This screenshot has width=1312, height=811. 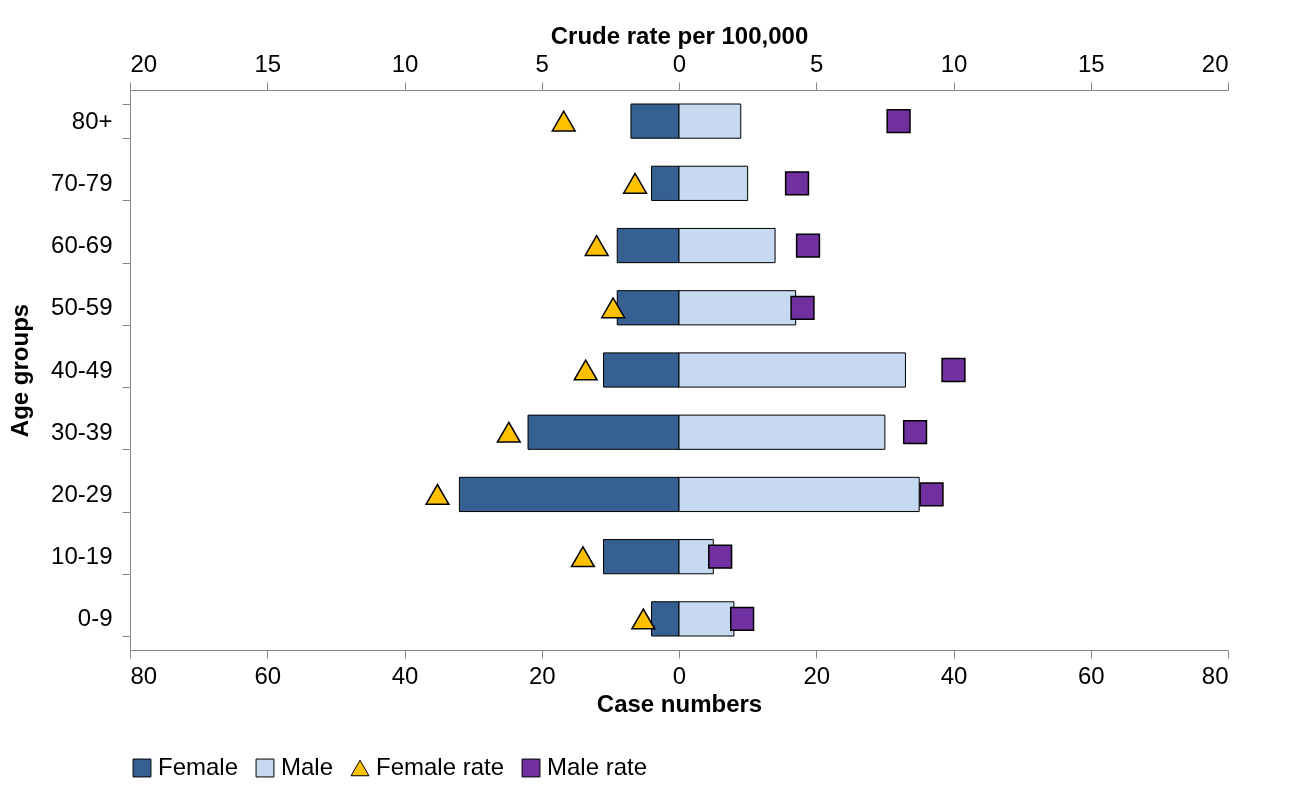 What do you see at coordinates (92, 120) in the screenshot?
I see `y-tick-label: 80+` at bounding box center [92, 120].